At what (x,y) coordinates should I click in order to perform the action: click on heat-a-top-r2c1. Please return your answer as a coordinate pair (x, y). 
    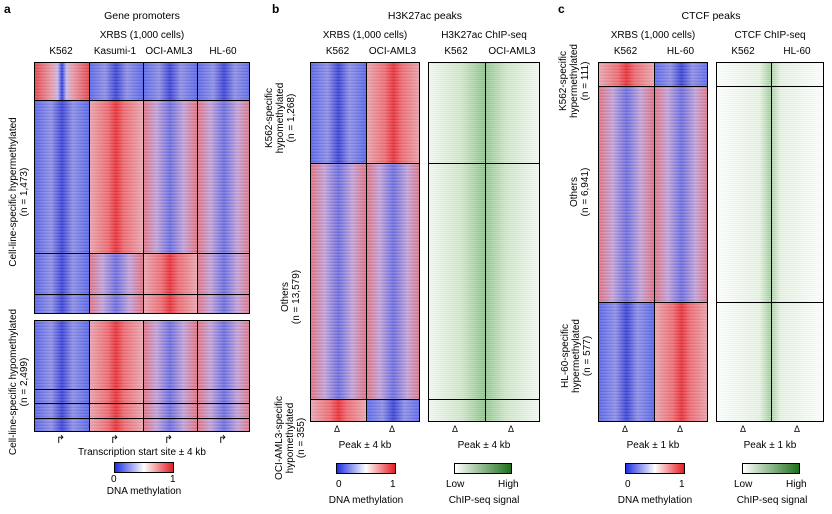
    Looking at the image, I should click on (62, 176).